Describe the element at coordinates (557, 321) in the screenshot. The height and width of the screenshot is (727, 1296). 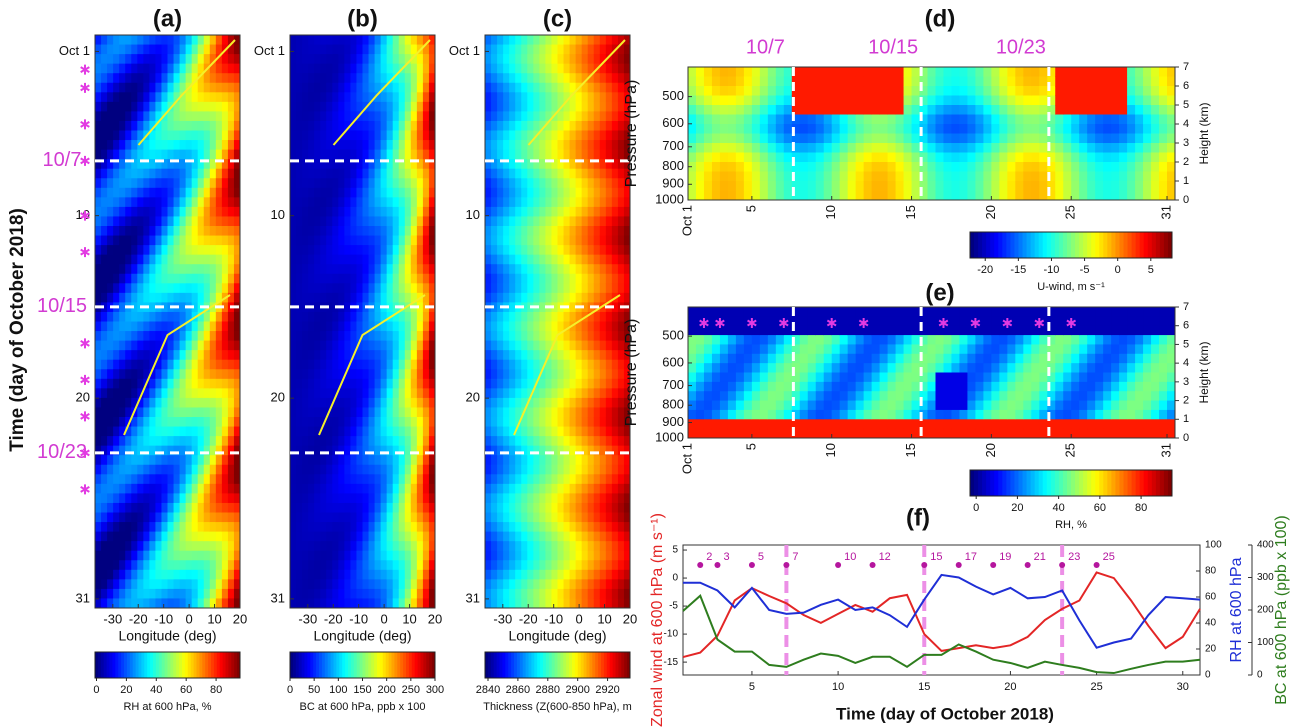
I see `plot-frame` at that location.